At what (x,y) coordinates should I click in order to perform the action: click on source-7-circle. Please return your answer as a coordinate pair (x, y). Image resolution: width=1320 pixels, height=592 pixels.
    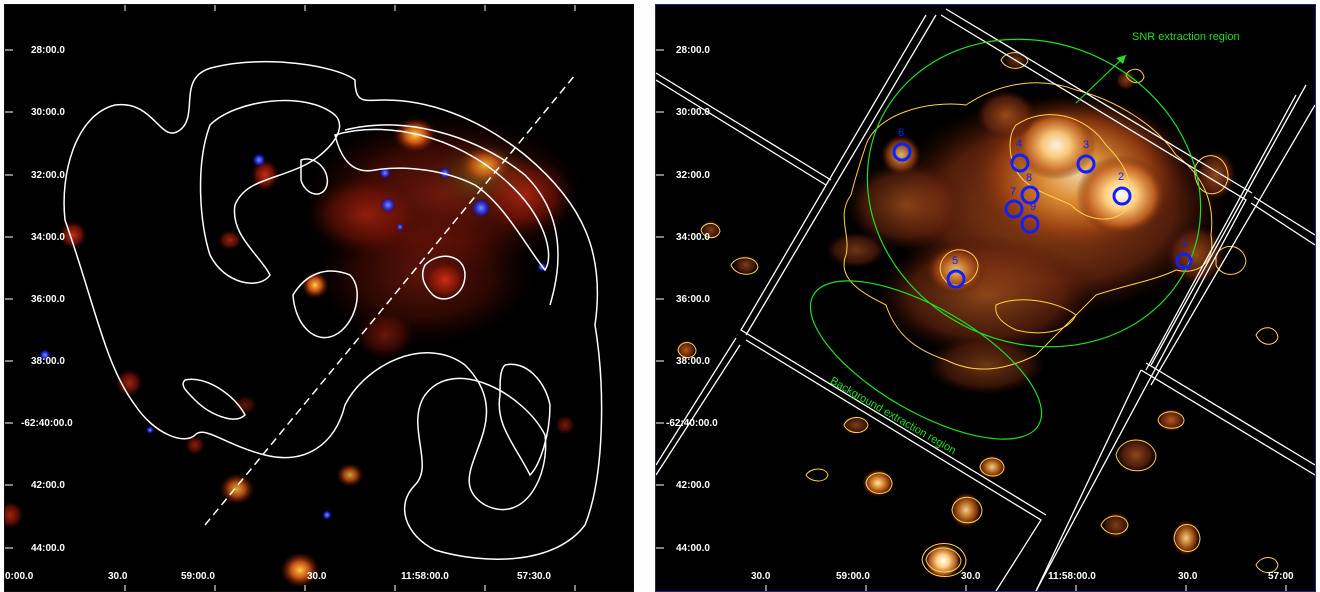
    Looking at the image, I should click on (1014, 209).